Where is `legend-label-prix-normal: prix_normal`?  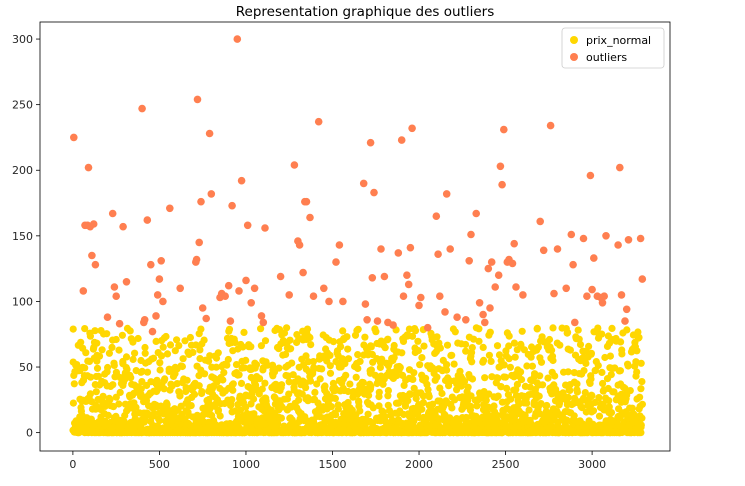 legend-label-prix-normal: prix_normal is located at coordinates (618, 40).